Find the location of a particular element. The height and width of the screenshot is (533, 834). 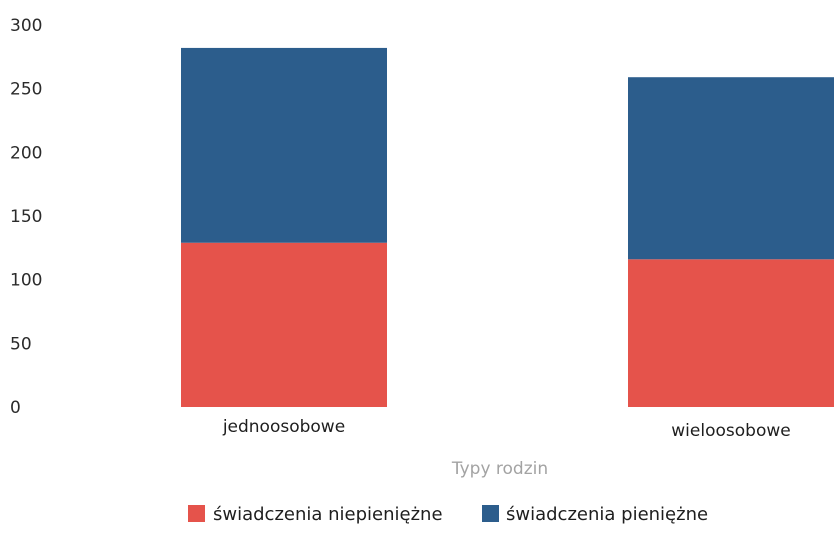

x-tick-label: wieloosobowe is located at coordinates (730, 431).